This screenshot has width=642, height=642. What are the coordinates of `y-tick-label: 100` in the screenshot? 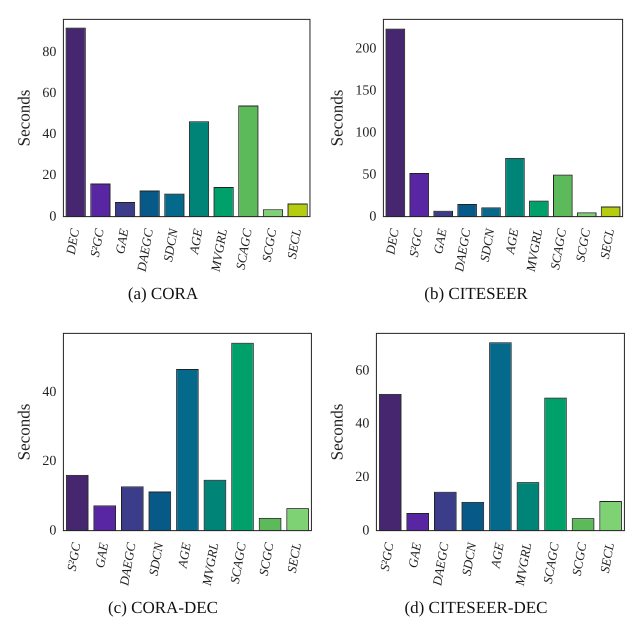 It's located at (365, 132).